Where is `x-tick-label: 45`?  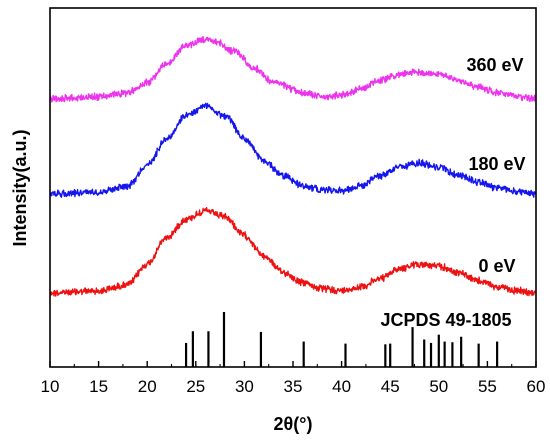 x-tick-label: 45 is located at coordinates (390, 386).